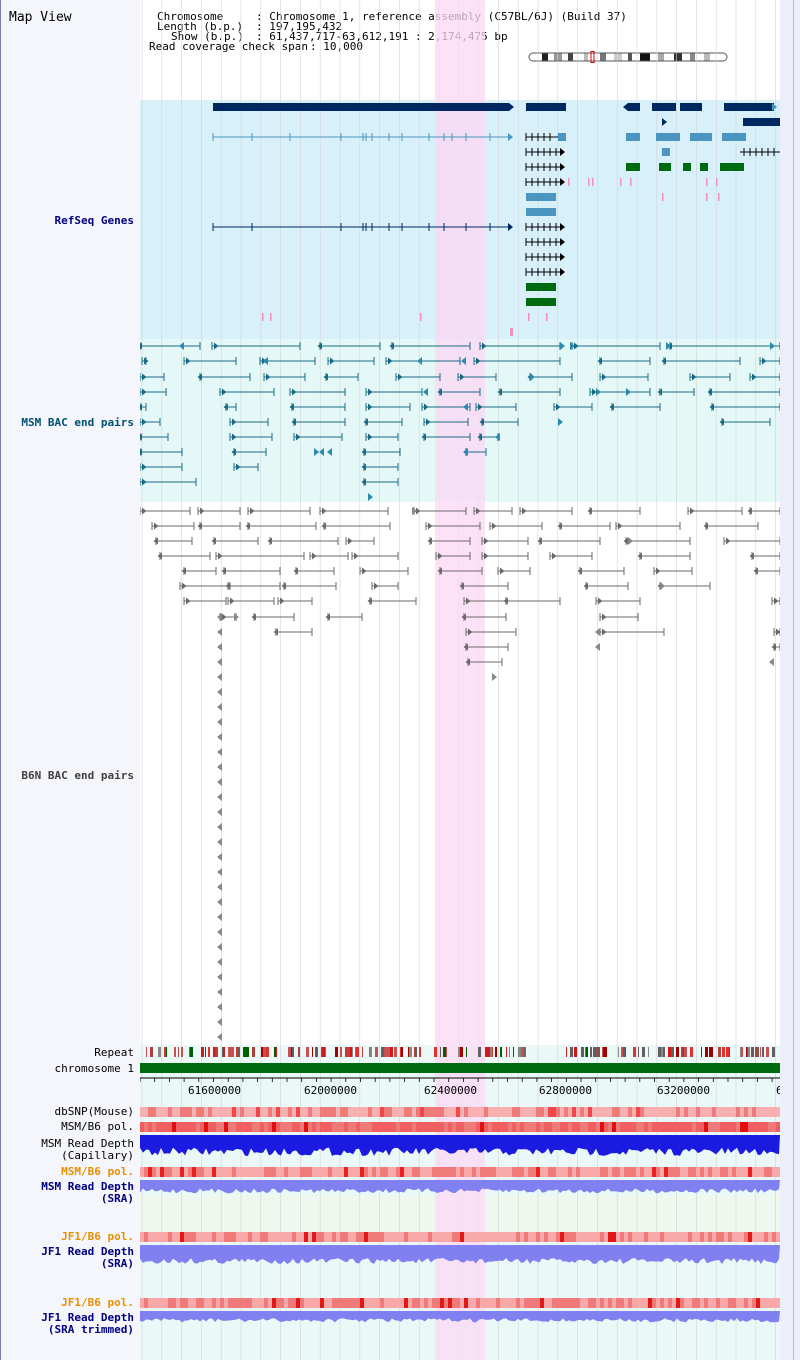  I want to click on chromosome-bar, so click(460, 1068).